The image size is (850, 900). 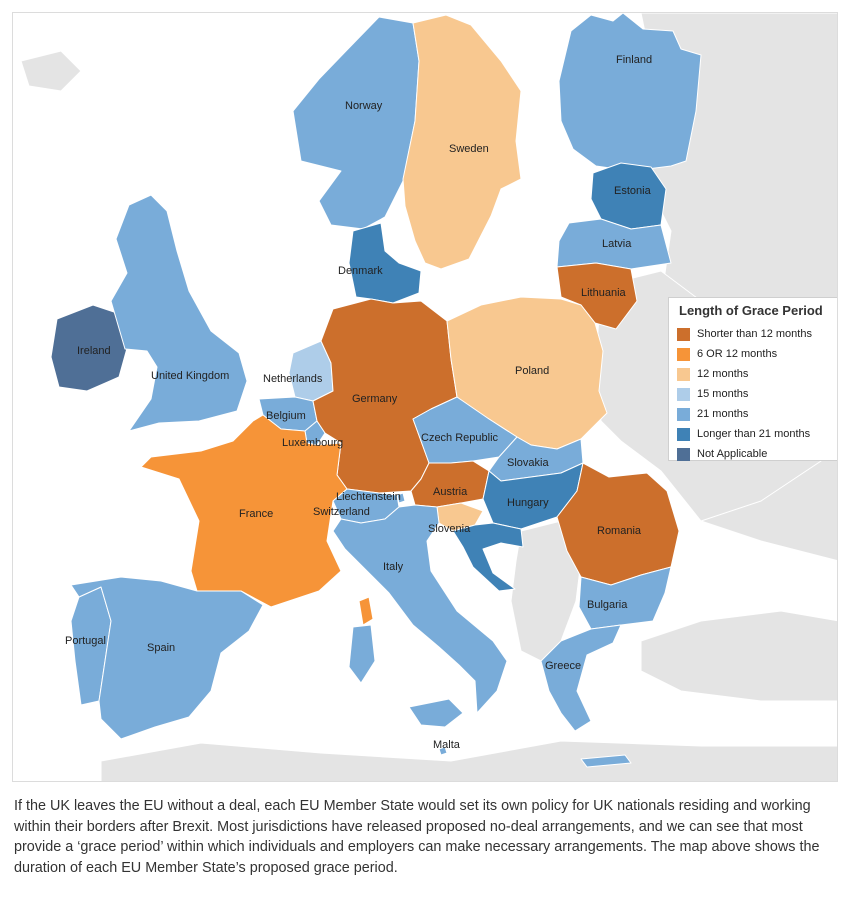 What do you see at coordinates (460, 438) in the screenshot?
I see `label-czech-republic: Czech Republic` at bounding box center [460, 438].